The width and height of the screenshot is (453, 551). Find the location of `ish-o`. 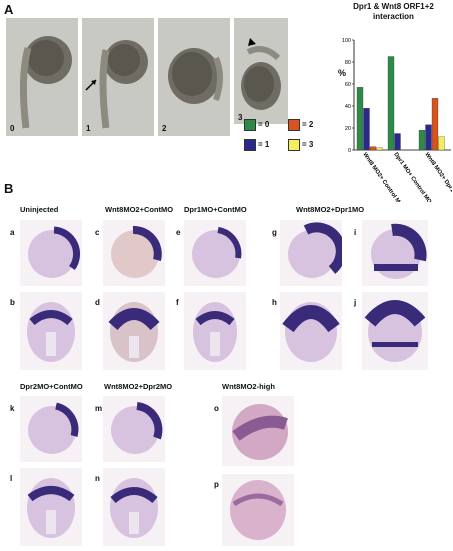

ish-o is located at coordinates (258, 431).